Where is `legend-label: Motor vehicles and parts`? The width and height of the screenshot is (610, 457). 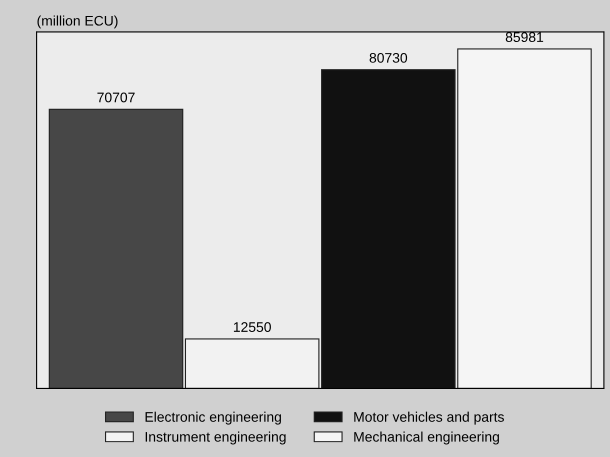 legend-label: Motor vehicles and parts is located at coordinates (429, 418).